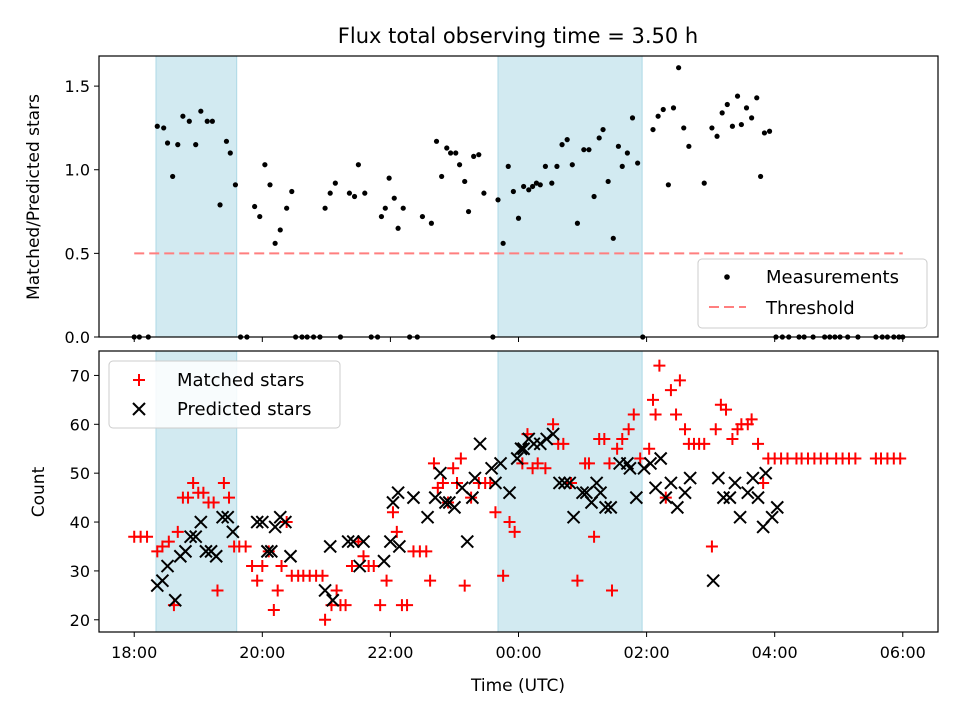 This screenshot has width=960, height=724. Describe the element at coordinates (518, 36) in the screenshot. I see `chart-title: Flux total observing time = 3.50 h` at that location.